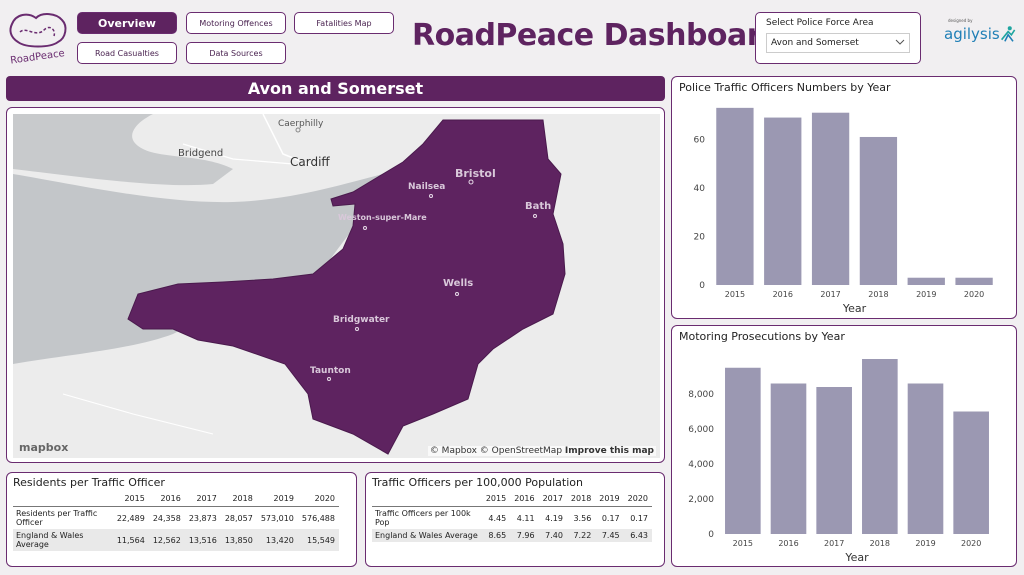  What do you see at coordinates (609, 451) in the screenshot?
I see `improve-map-link: Improve this map` at bounding box center [609, 451].